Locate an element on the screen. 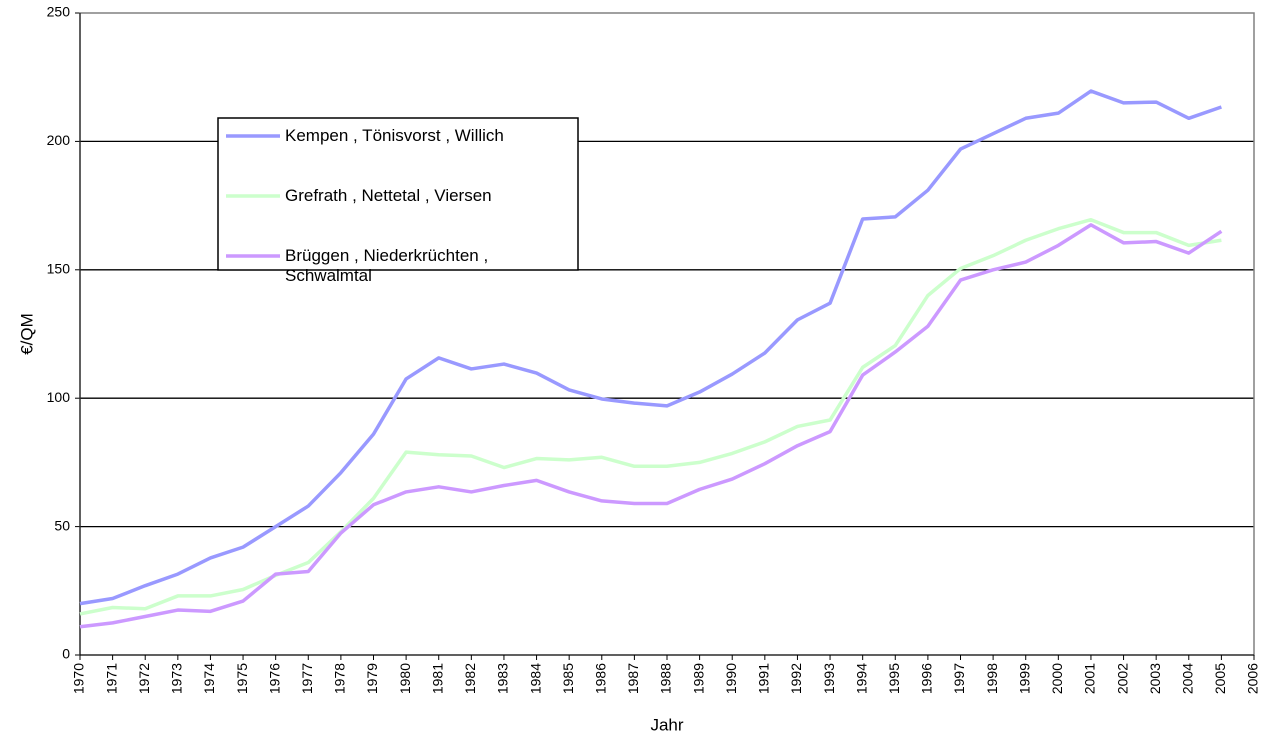  x-tick-label: 1977 is located at coordinates (307, 678).